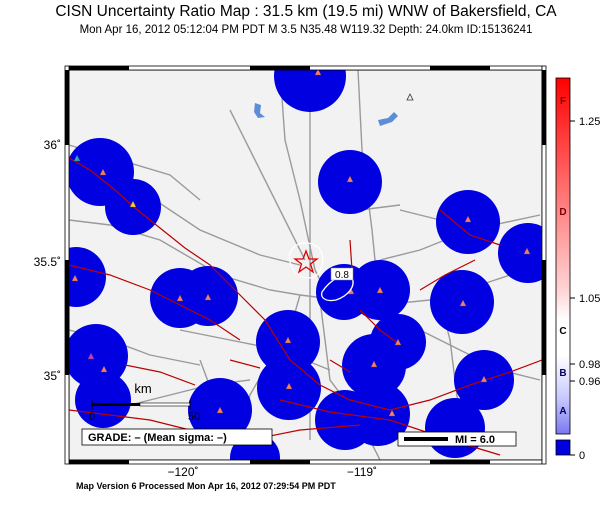 The image size is (612, 526). I want to click on contour-label: 0.8, so click(342, 275).